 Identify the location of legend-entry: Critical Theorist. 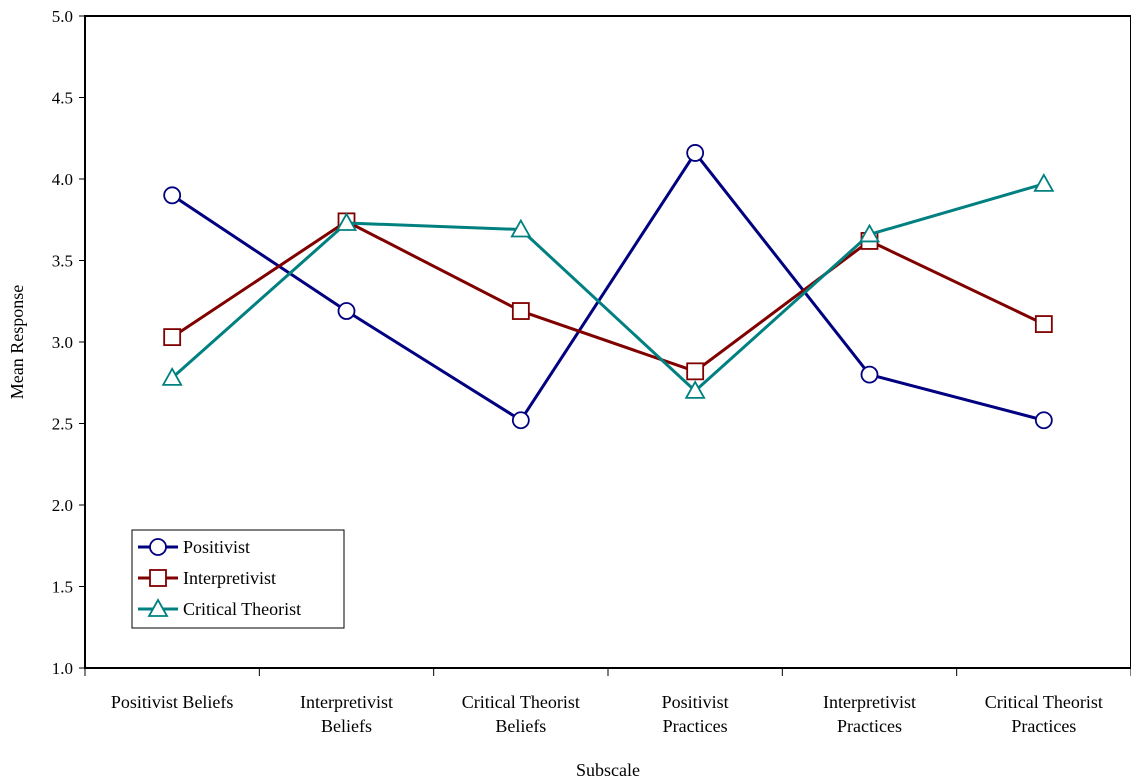
(219, 608).